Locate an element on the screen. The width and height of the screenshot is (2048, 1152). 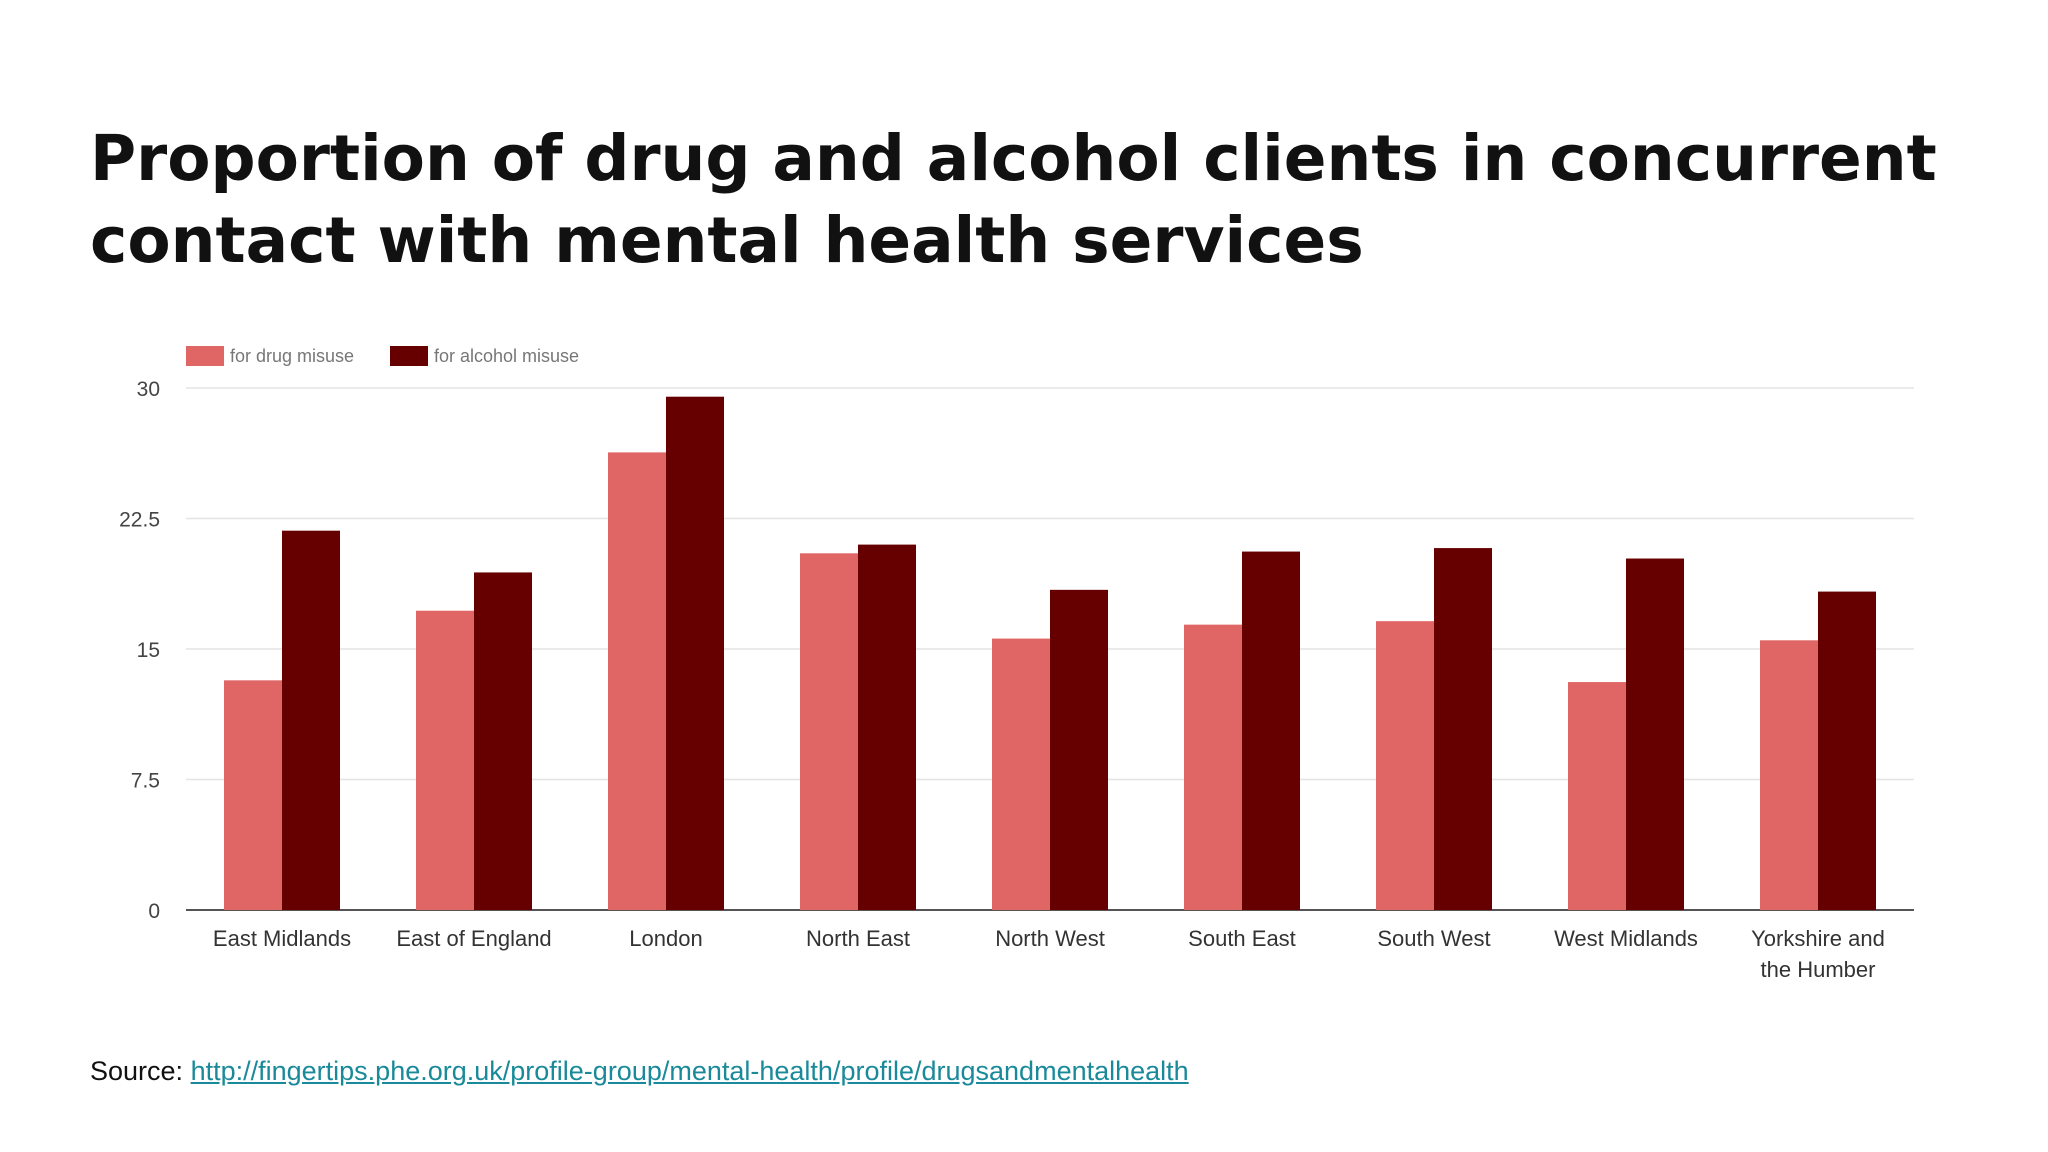
legend-swatch-drug-misuse is located at coordinates (205, 356).